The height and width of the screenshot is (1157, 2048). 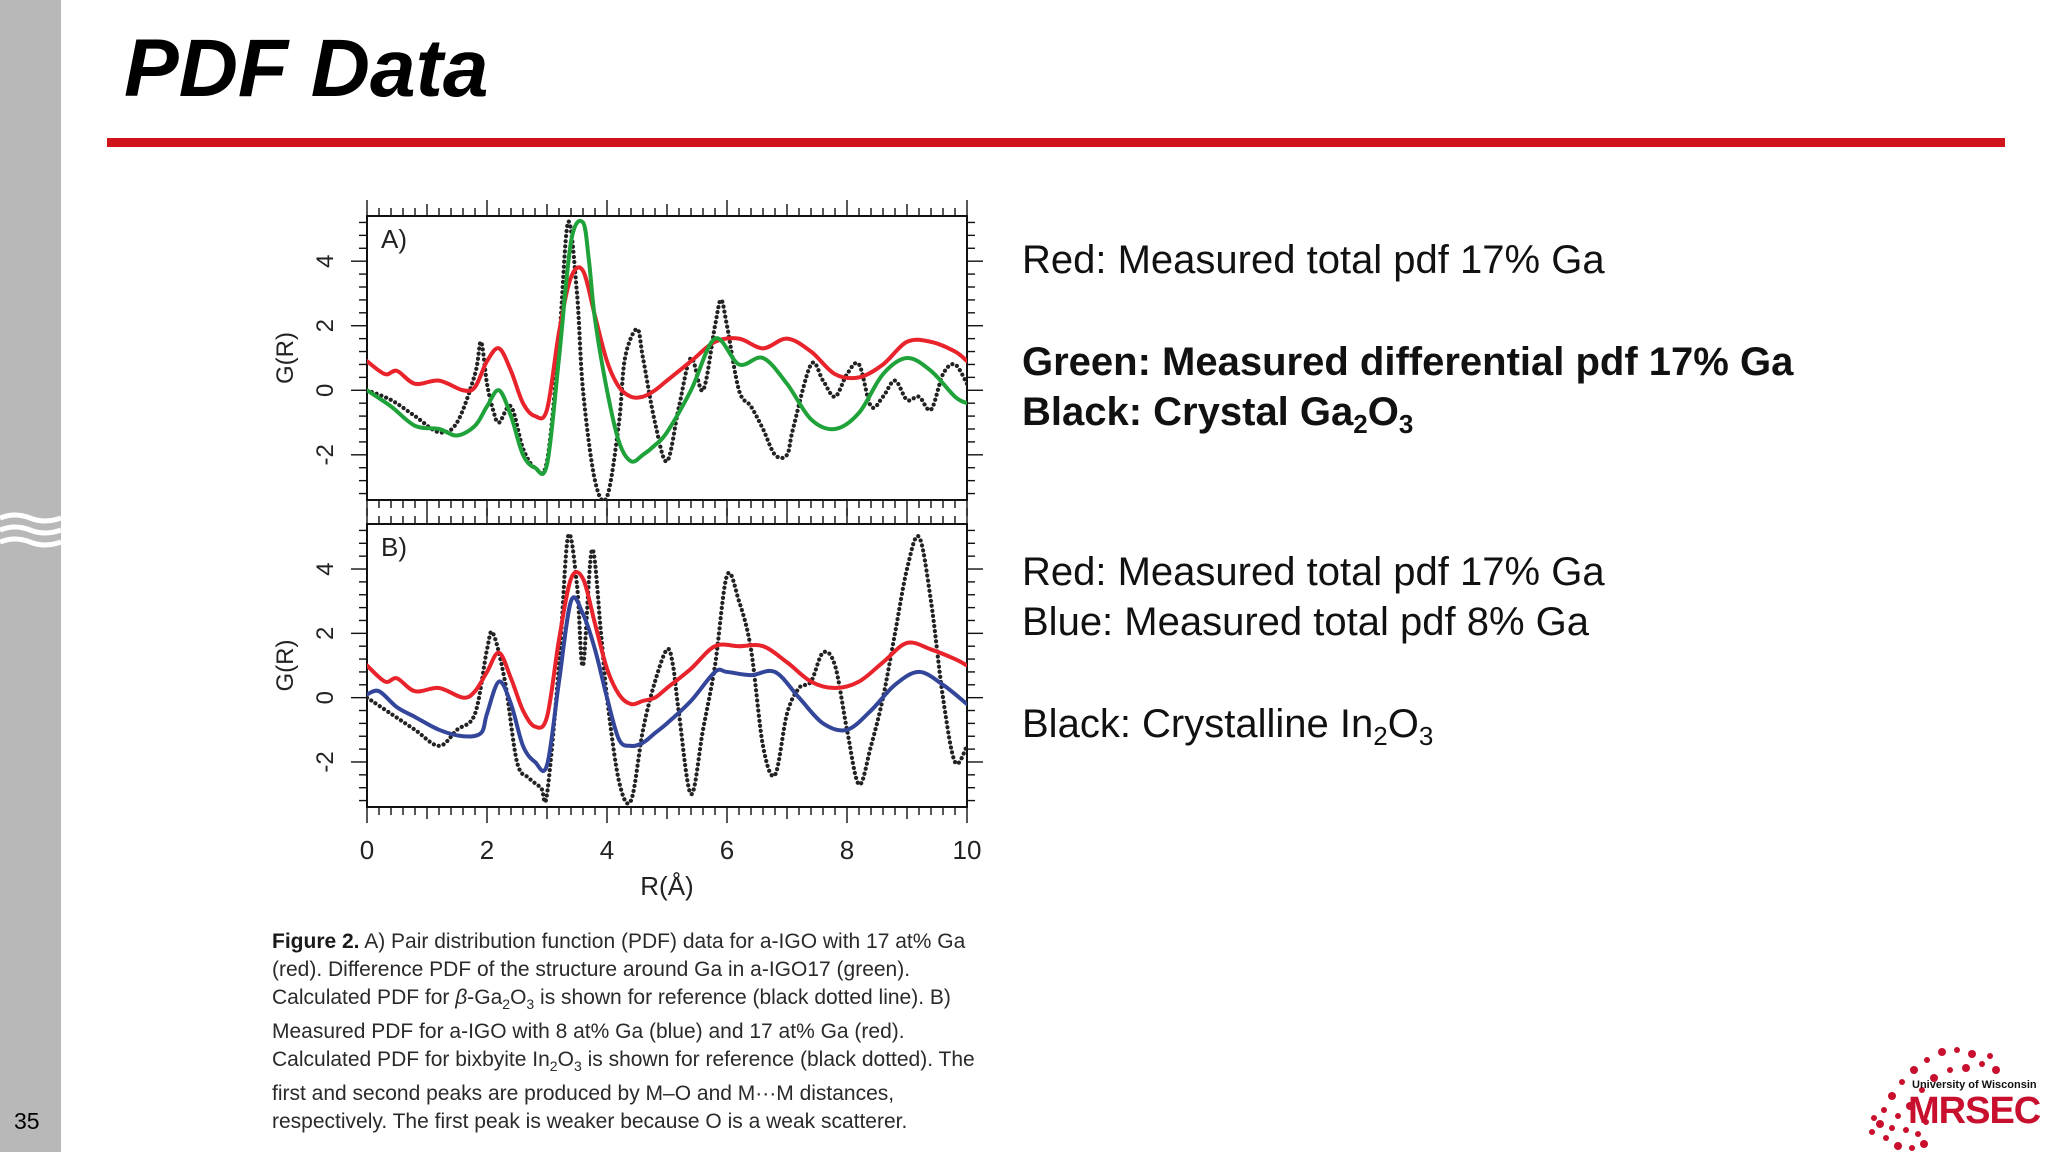 I want to click on x-tick-label: 6, so click(x=727, y=850).